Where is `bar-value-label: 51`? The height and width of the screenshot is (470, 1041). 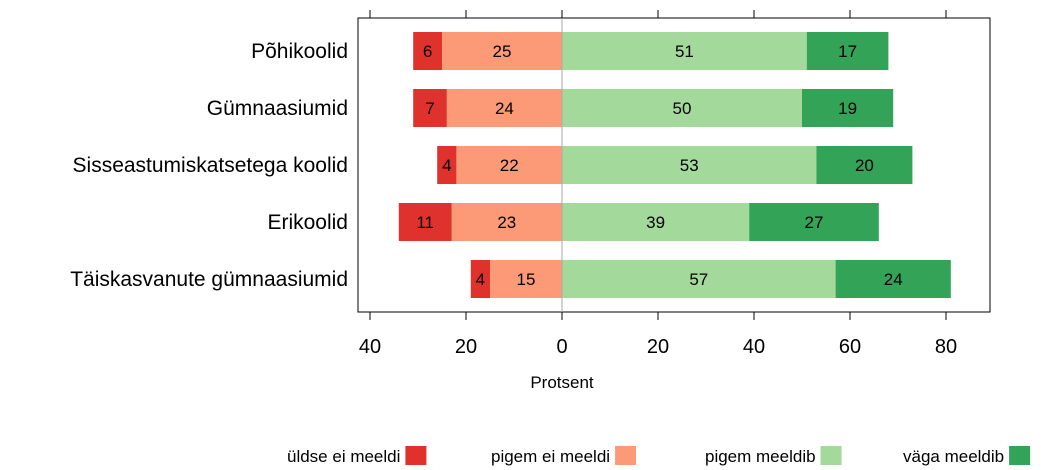 bar-value-label: 51 is located at coordinates (684, 51).